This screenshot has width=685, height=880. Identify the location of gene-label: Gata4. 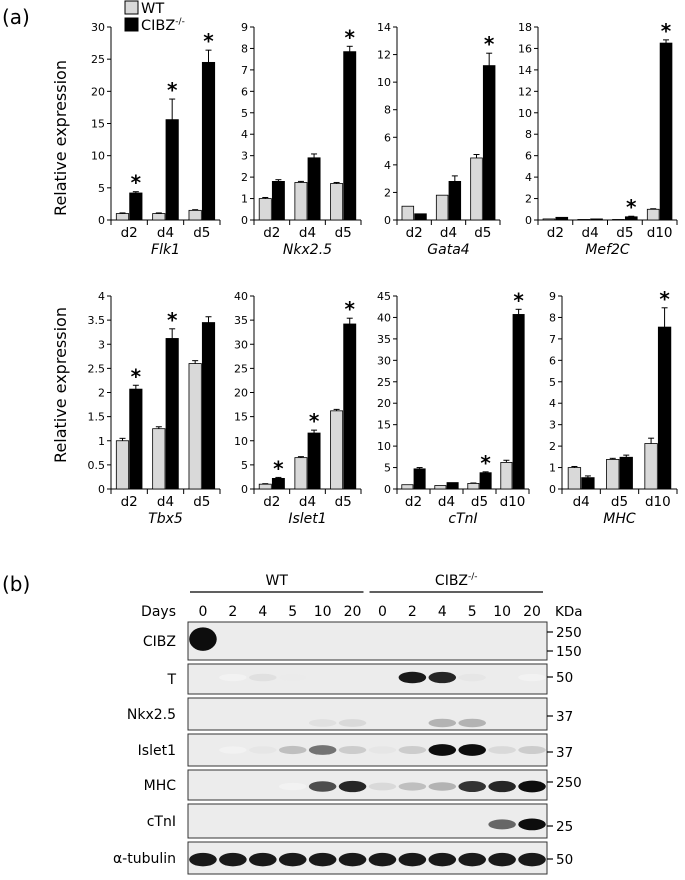
(448, 250).